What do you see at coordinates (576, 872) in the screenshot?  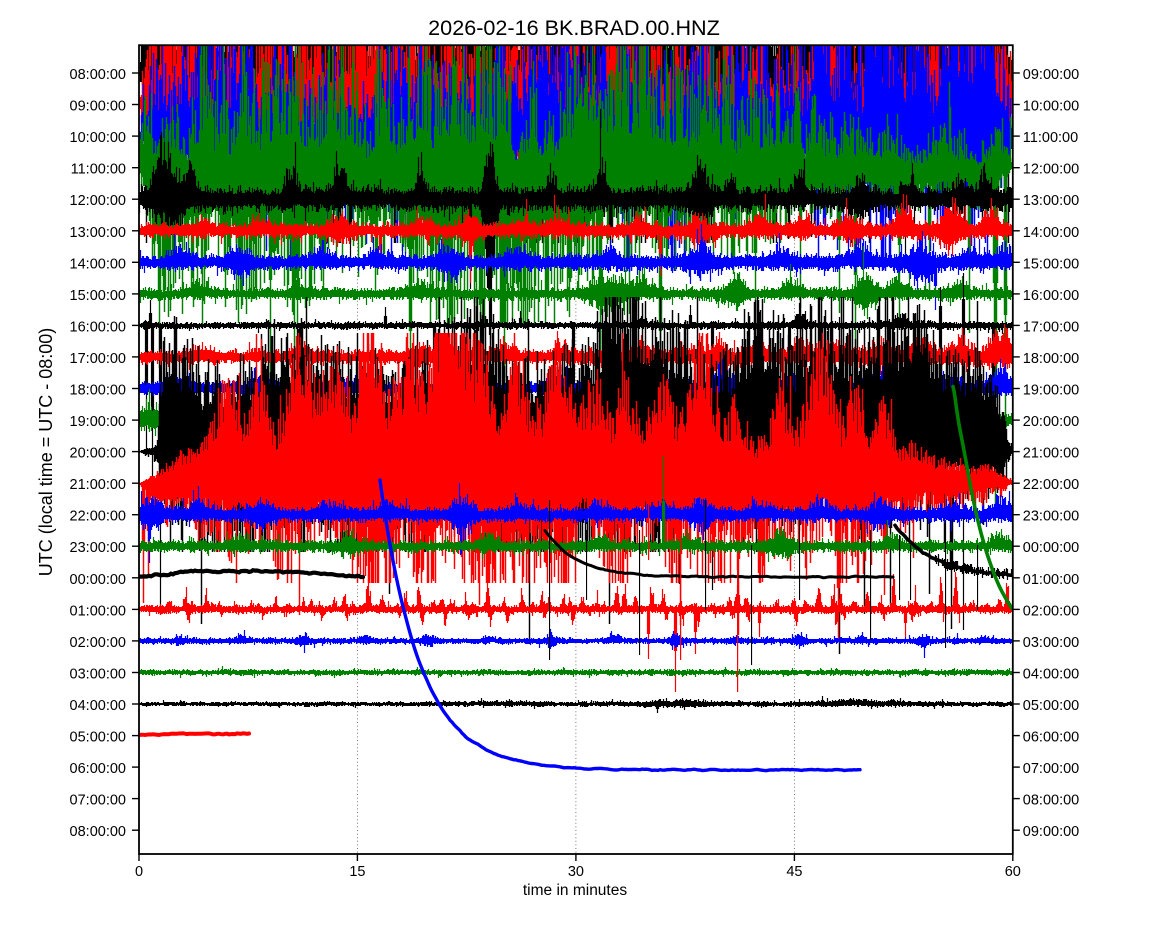 I see `svg-text: 30` at bounding box center [576, 872].